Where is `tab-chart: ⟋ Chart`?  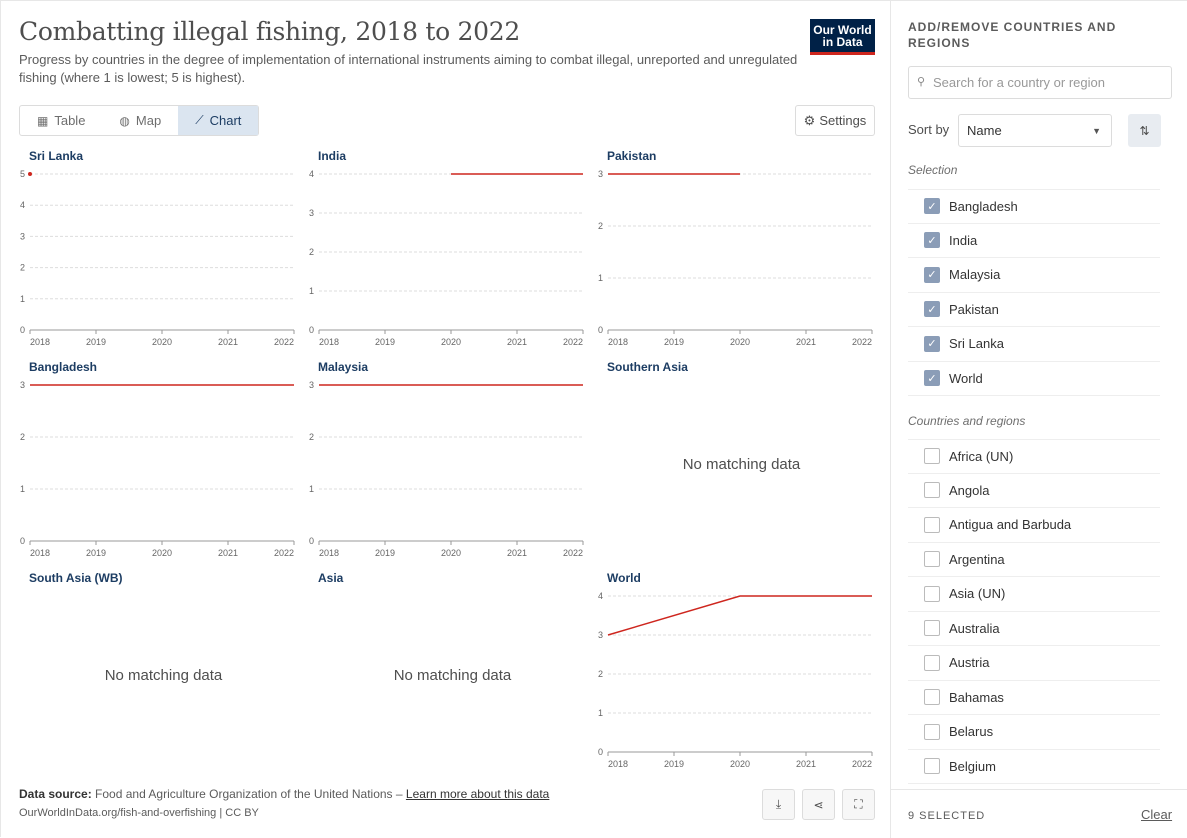
tab-chart: ⟋ Chart is located at coordinates (218, 120).